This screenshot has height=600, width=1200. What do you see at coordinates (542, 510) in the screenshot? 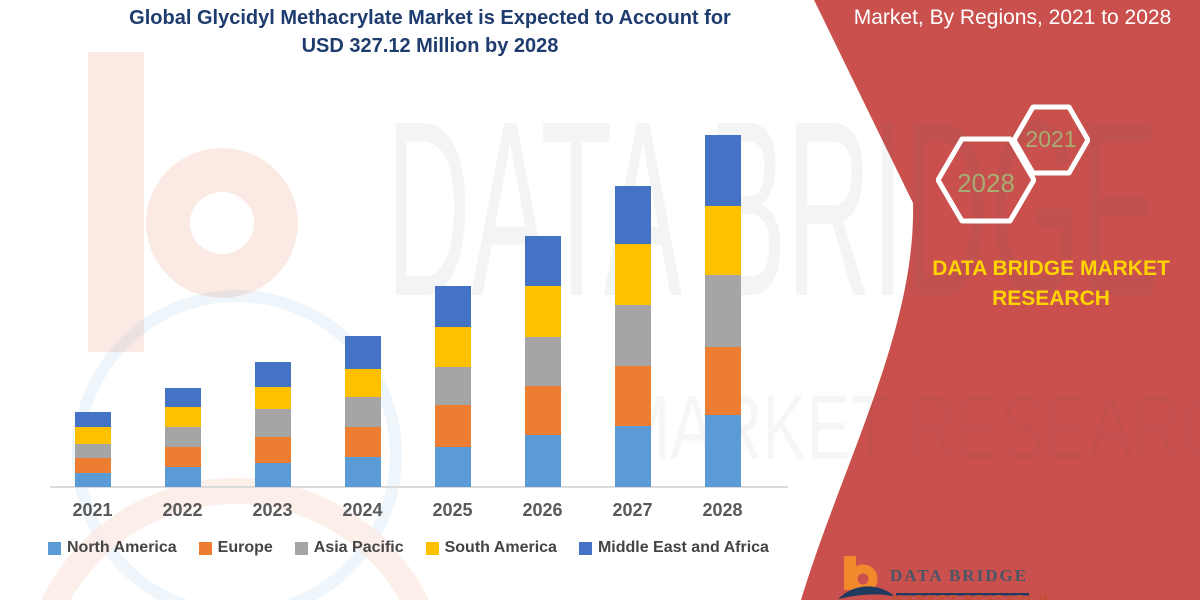
I see `x-axis-tick-label: 2026` at bounding box center [542, 510].